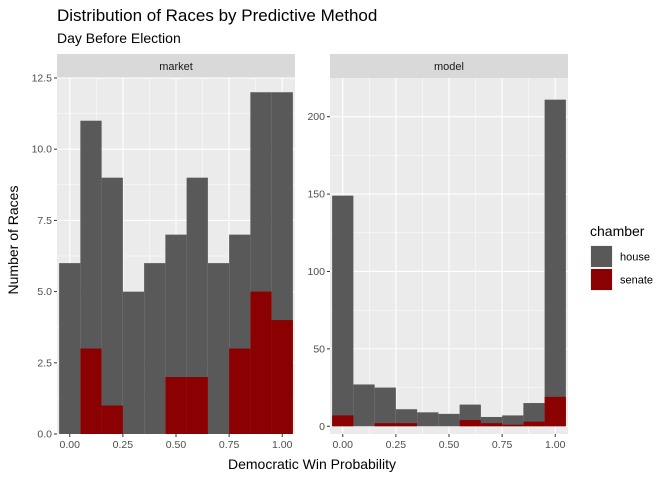  I want to click on y-tick-label: 100, so click(316, 272).